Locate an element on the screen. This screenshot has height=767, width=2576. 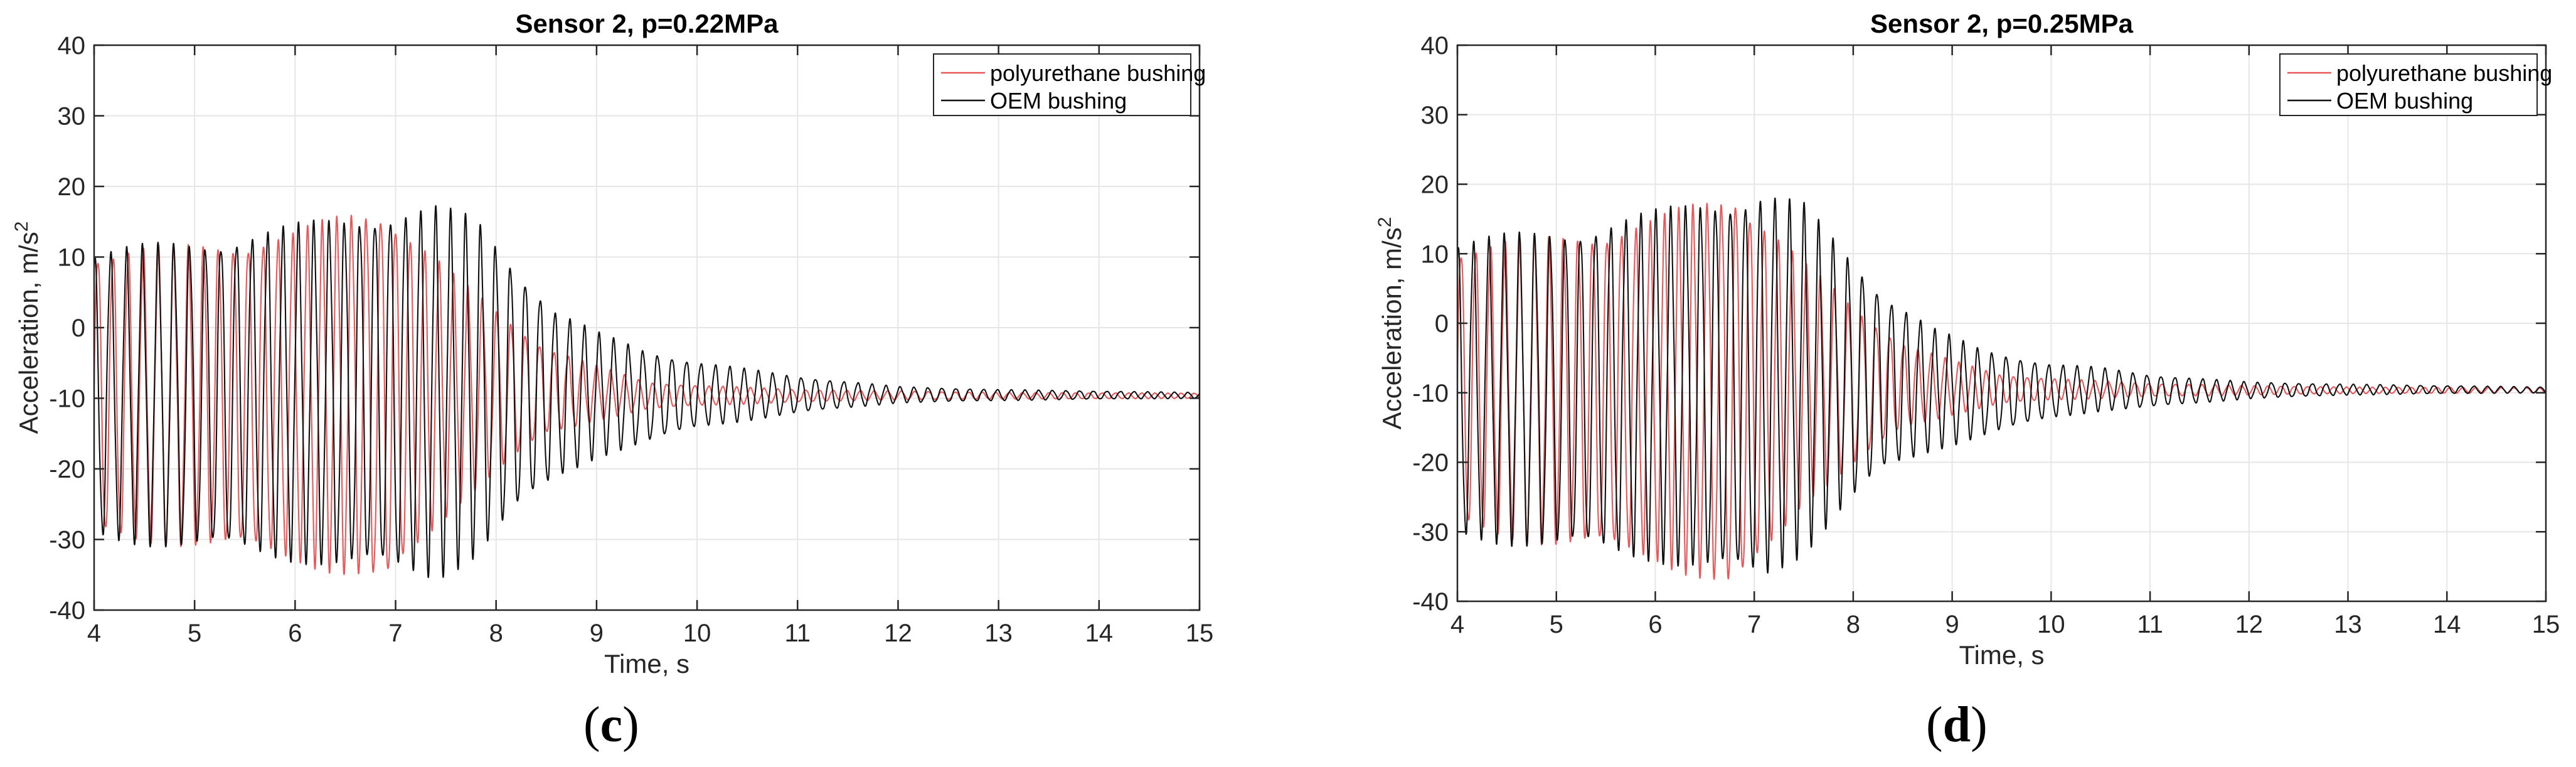
panel-caption-d: (d) is located at coordinates (1957, 725).